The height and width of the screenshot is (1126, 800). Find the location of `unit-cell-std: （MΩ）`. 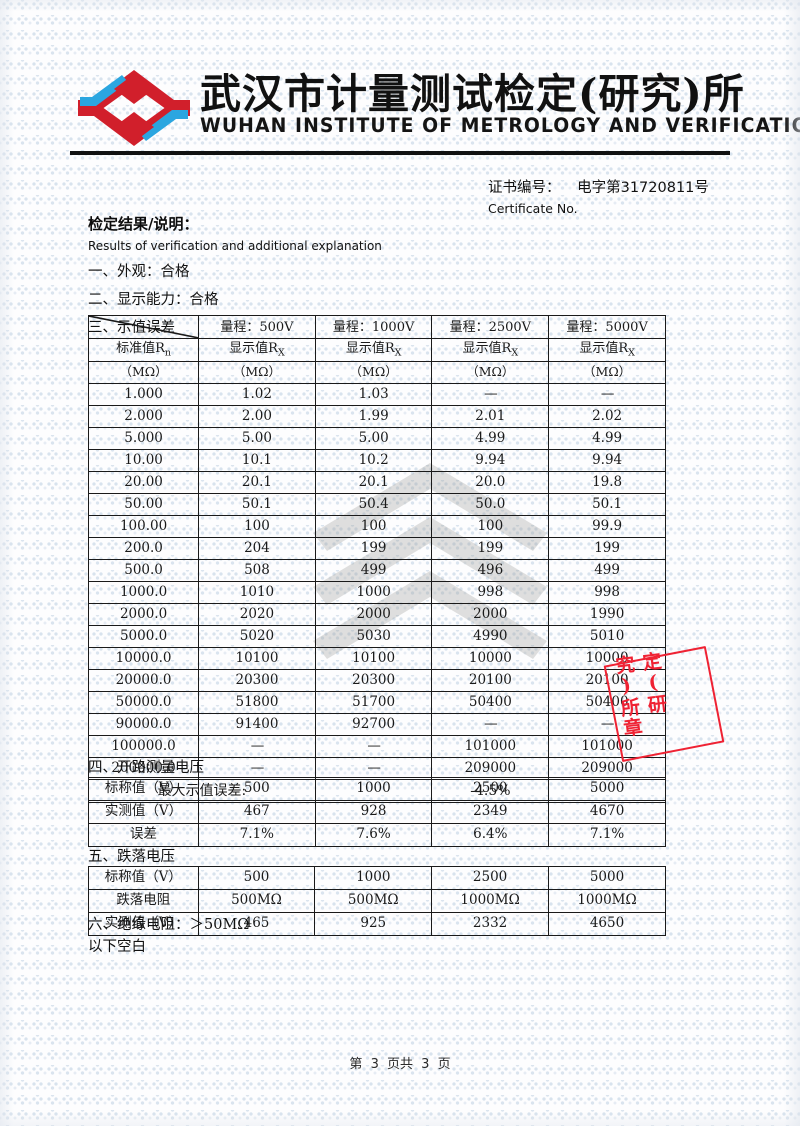

unit-cell-std: （MΩ） is located at coordinates (143, 372).